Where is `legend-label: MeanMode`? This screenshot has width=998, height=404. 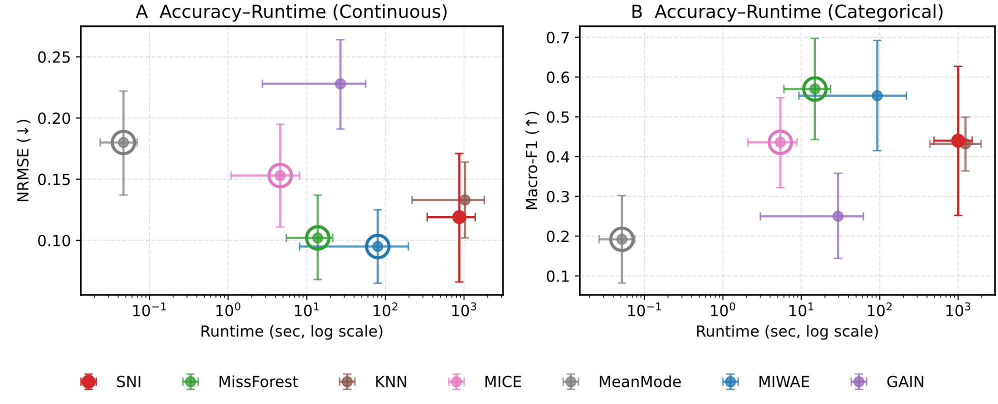 legend-label: MeanMode is located at coordinates (640, 381).